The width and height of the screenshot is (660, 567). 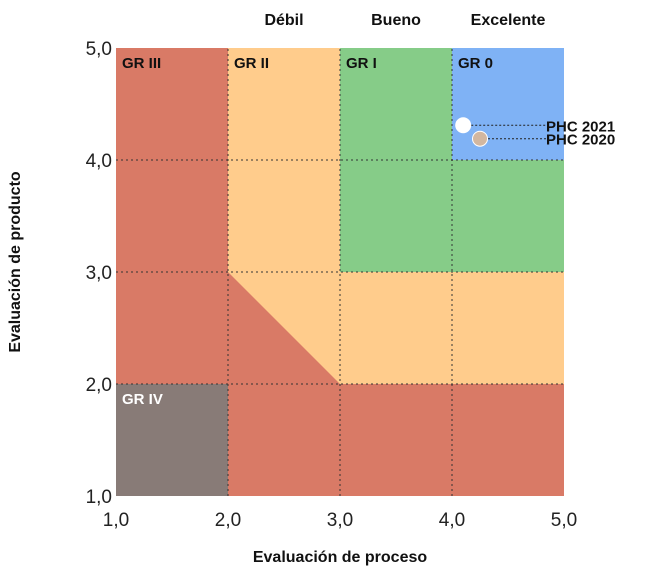 What do you see at coordinates (99, 49) in the screenshot?
I see `y-tick-label: 5,0` at bounding box center [99, 49].